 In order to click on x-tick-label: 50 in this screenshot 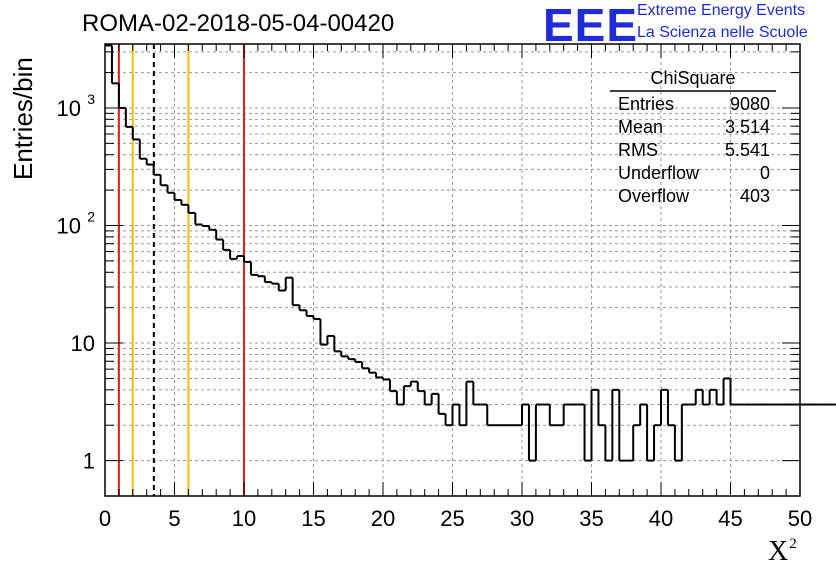, I will do `click(800, 518)`.